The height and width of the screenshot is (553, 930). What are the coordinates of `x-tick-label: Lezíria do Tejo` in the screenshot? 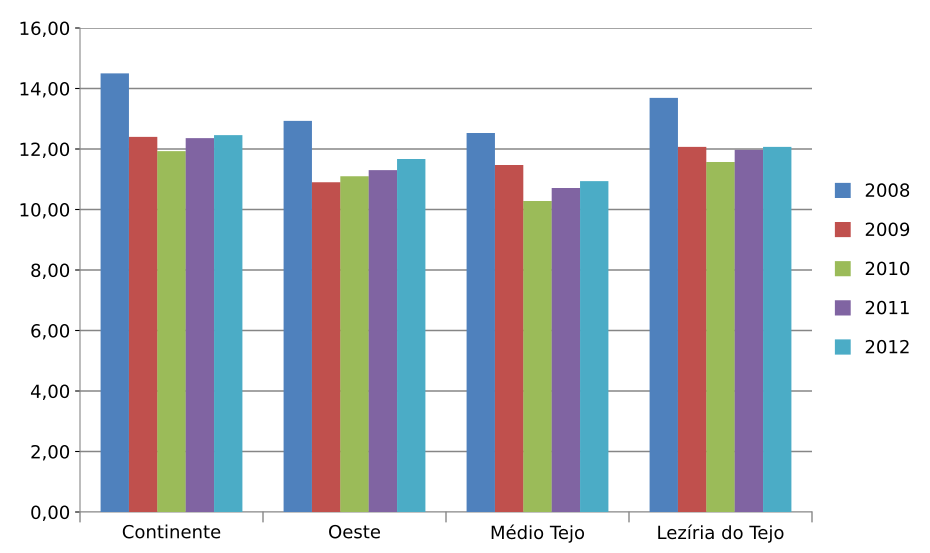 It's located at (721, 533).